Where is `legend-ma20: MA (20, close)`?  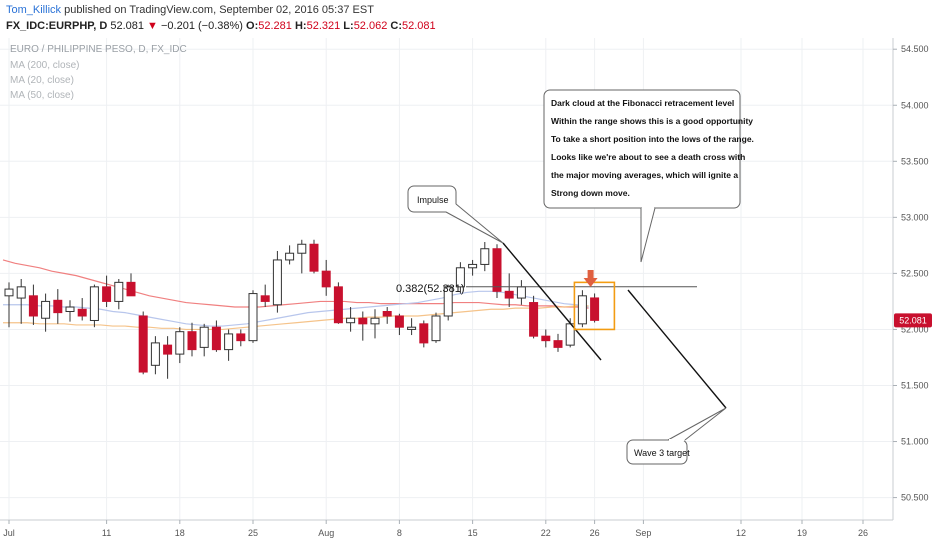 legend-ma20: MA (20, close) is located at coordinates (42, 80).